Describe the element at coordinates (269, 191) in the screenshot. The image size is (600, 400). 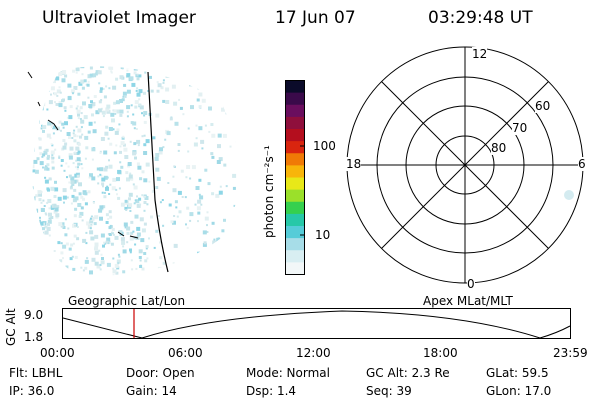
I see `colorbar-unit-label: photon cm⁻²s⁻¹` at that location.